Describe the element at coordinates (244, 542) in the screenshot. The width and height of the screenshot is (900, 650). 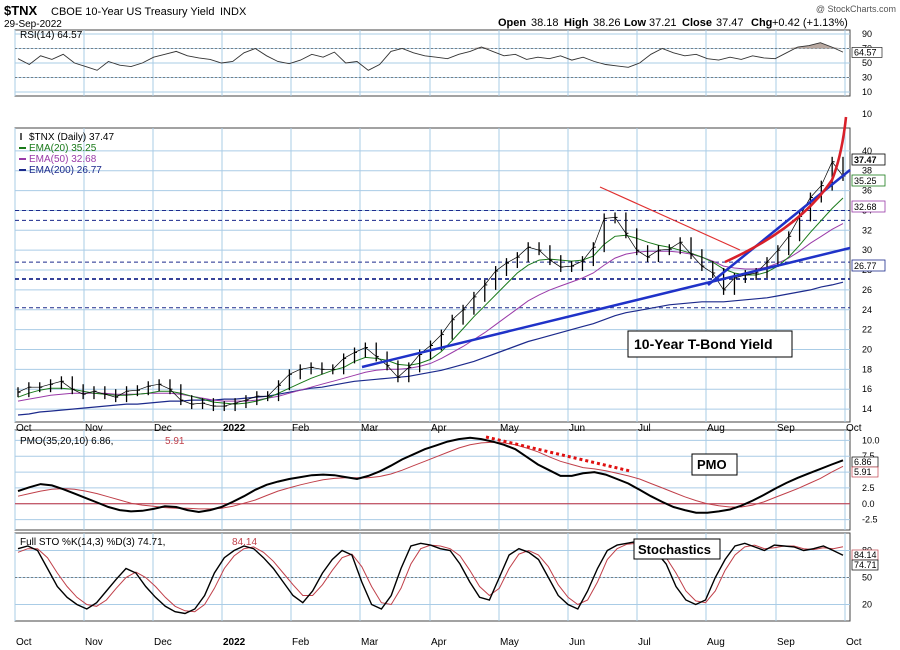
I see `sto-legend-d: 84.14` at that location.